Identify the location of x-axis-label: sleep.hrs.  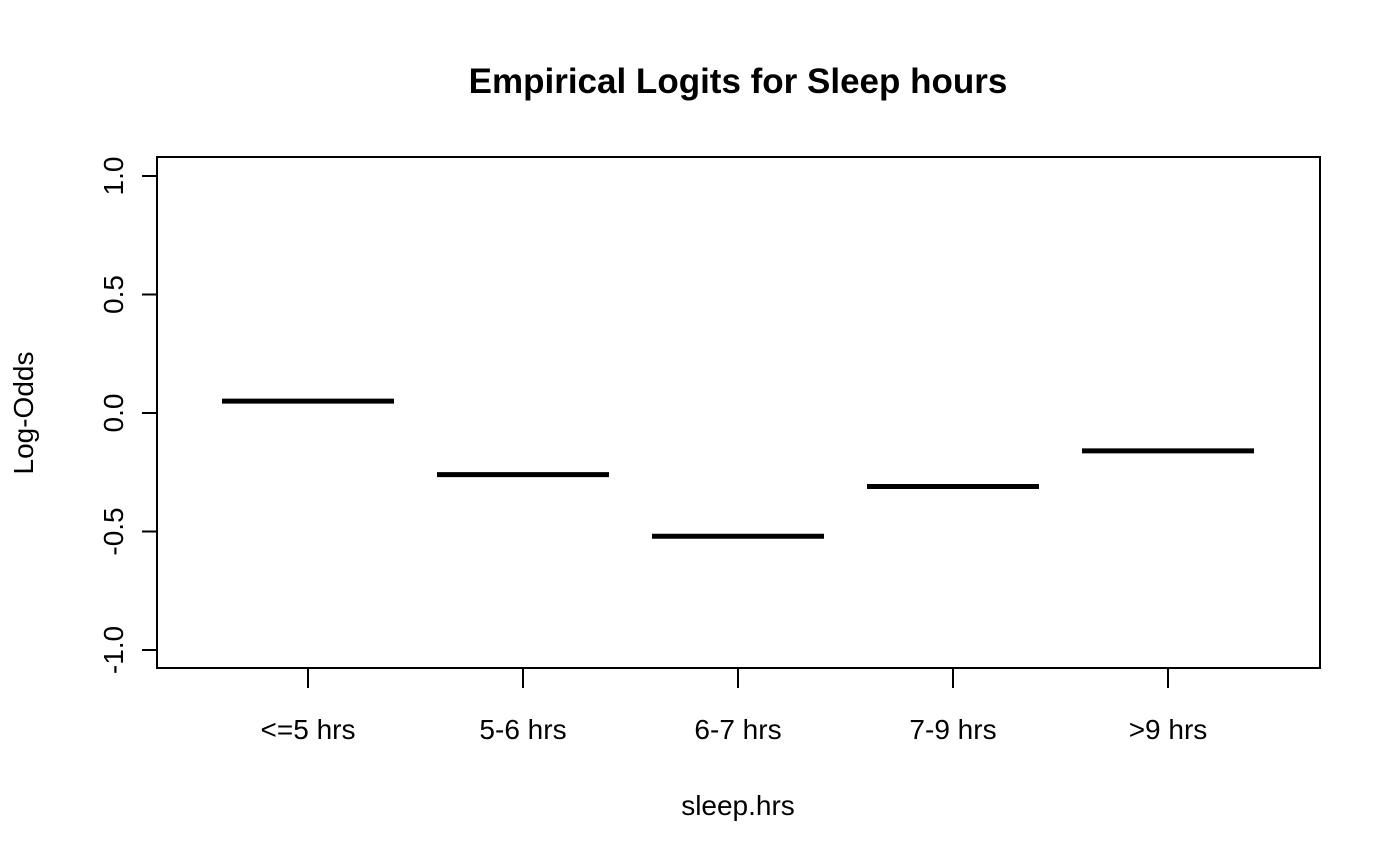
(738, 805).